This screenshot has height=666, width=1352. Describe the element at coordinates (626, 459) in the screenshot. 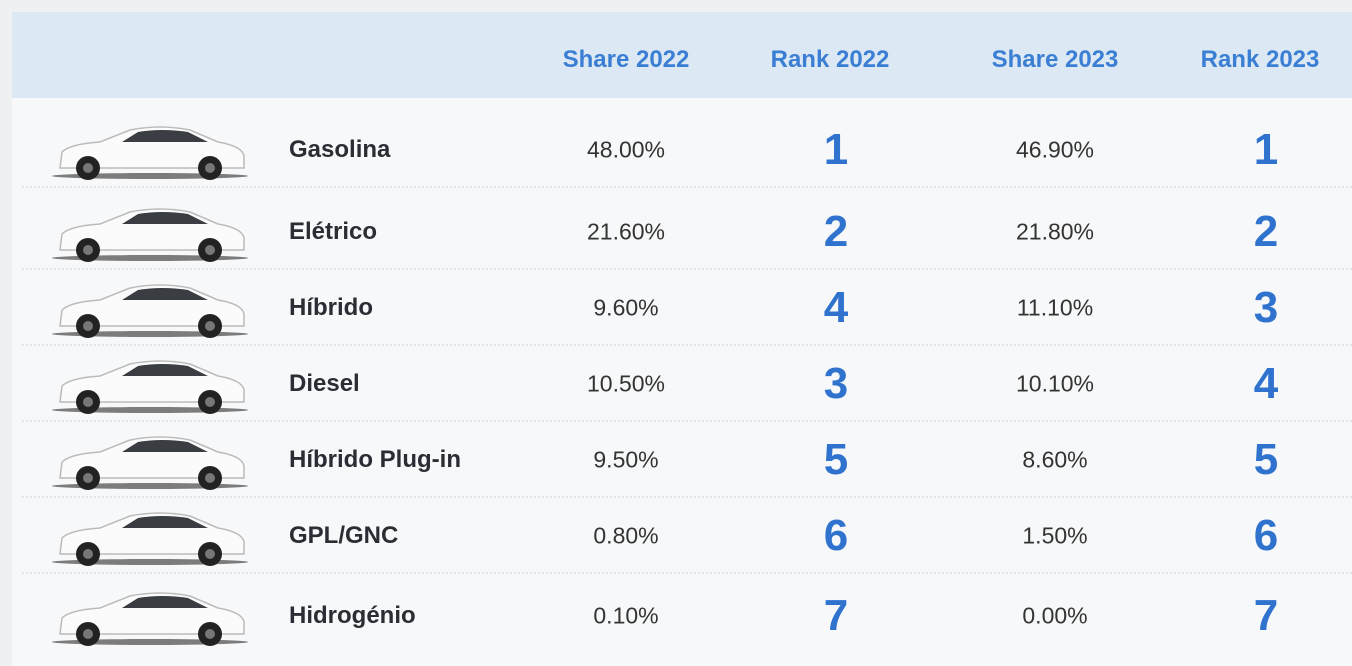

I see `share-value: 9.50%` at that location.